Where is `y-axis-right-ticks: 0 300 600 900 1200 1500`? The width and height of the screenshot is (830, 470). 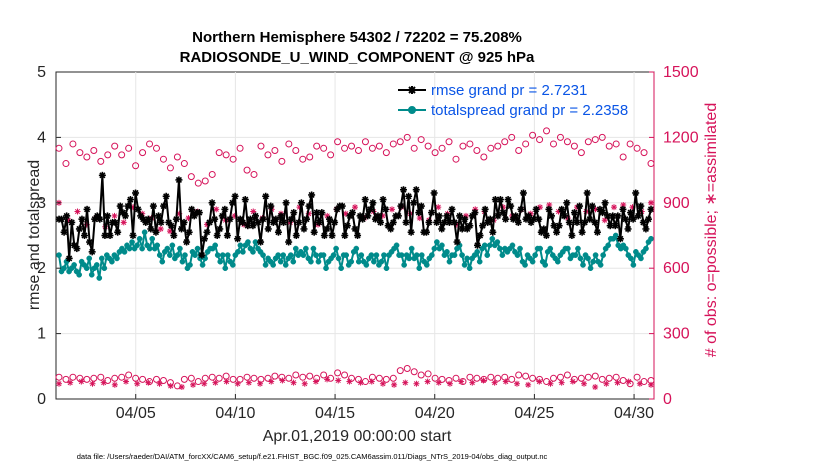
y-axis-right-ticks: 0 300 600 900 1200 1500 is located at coordinates (674, 236).